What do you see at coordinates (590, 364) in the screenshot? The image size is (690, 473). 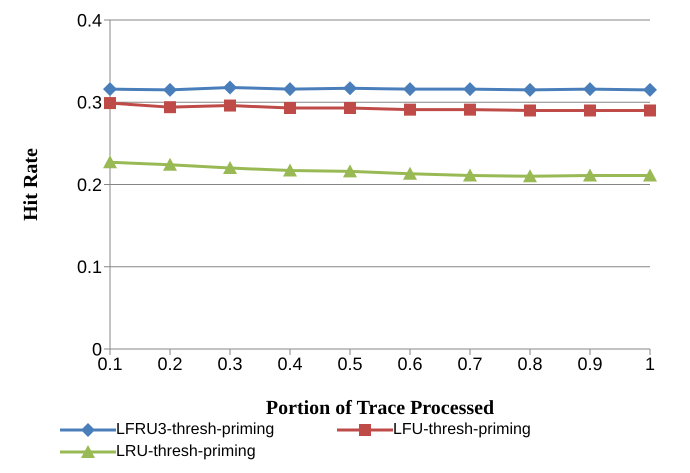 I see `x-tick-label: 0.9` at bounding box center [590, 364].